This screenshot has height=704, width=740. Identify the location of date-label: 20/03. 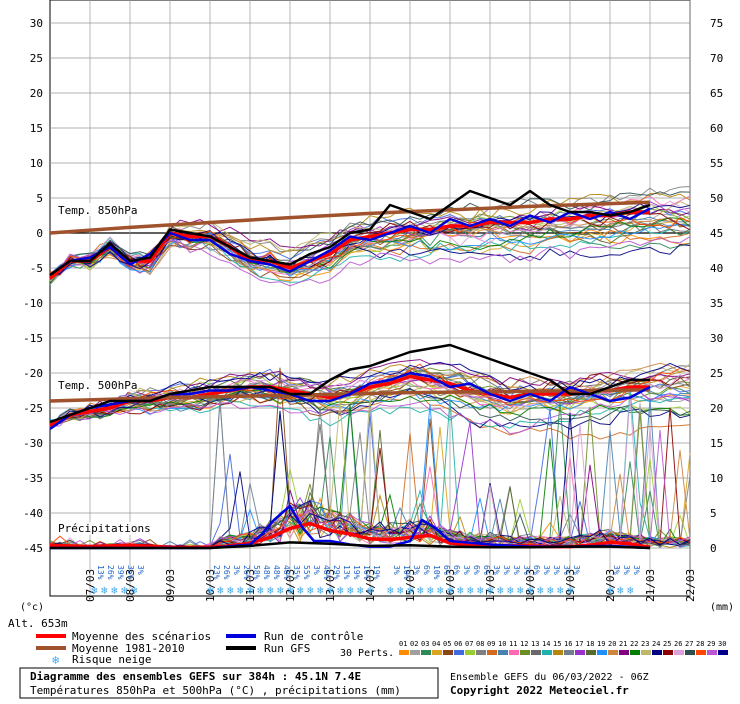
(610, 585).